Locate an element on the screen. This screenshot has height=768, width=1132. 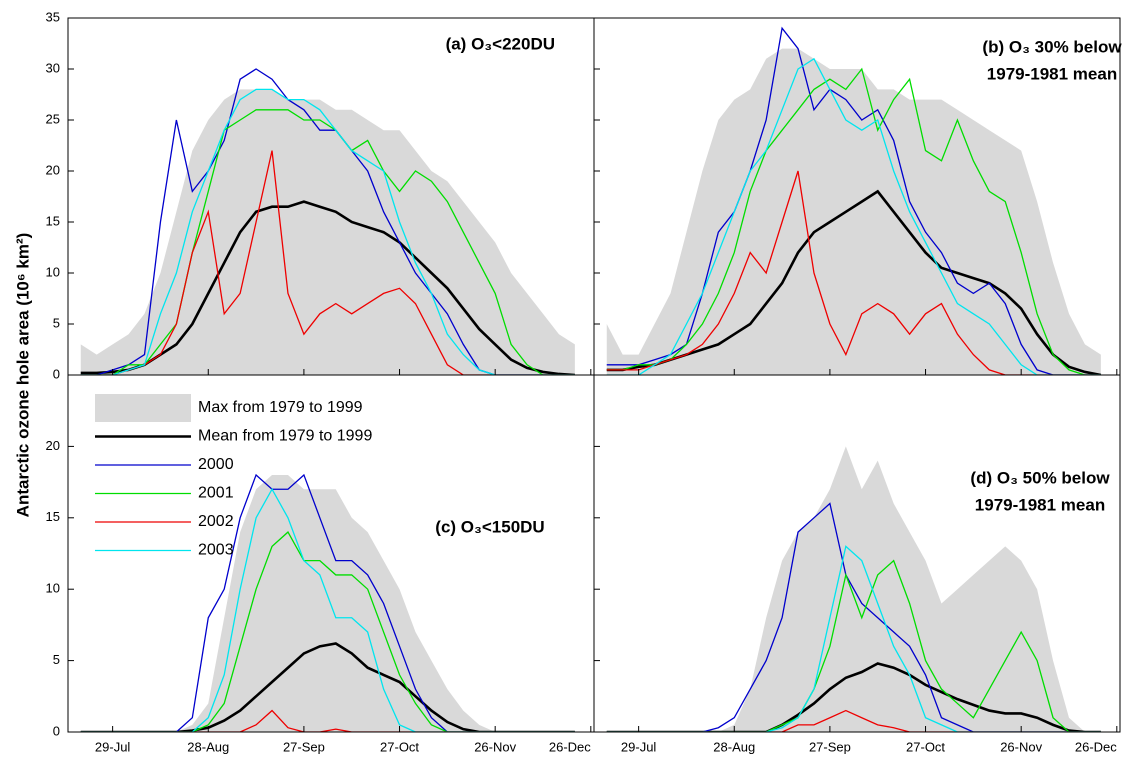
panel-title: (b) O₃ 30% below is located at coordinates (1052, 46).